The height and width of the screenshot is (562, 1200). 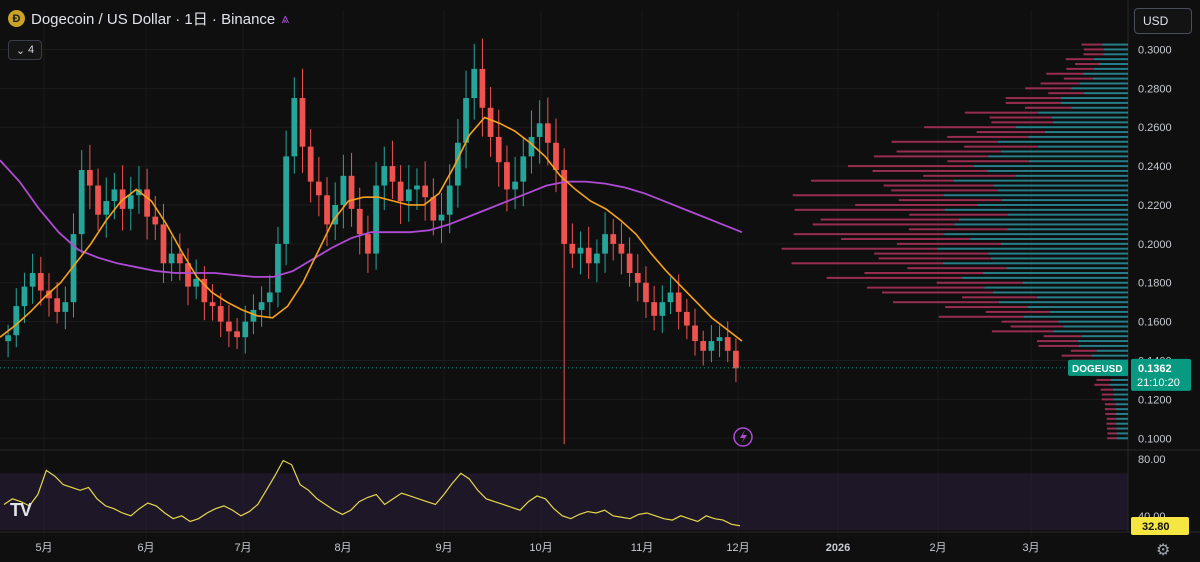 What do you see at coordinates (285, 18) in the screenshot?
I see `share-icon: ⩓` at bounding box center [285, 18].